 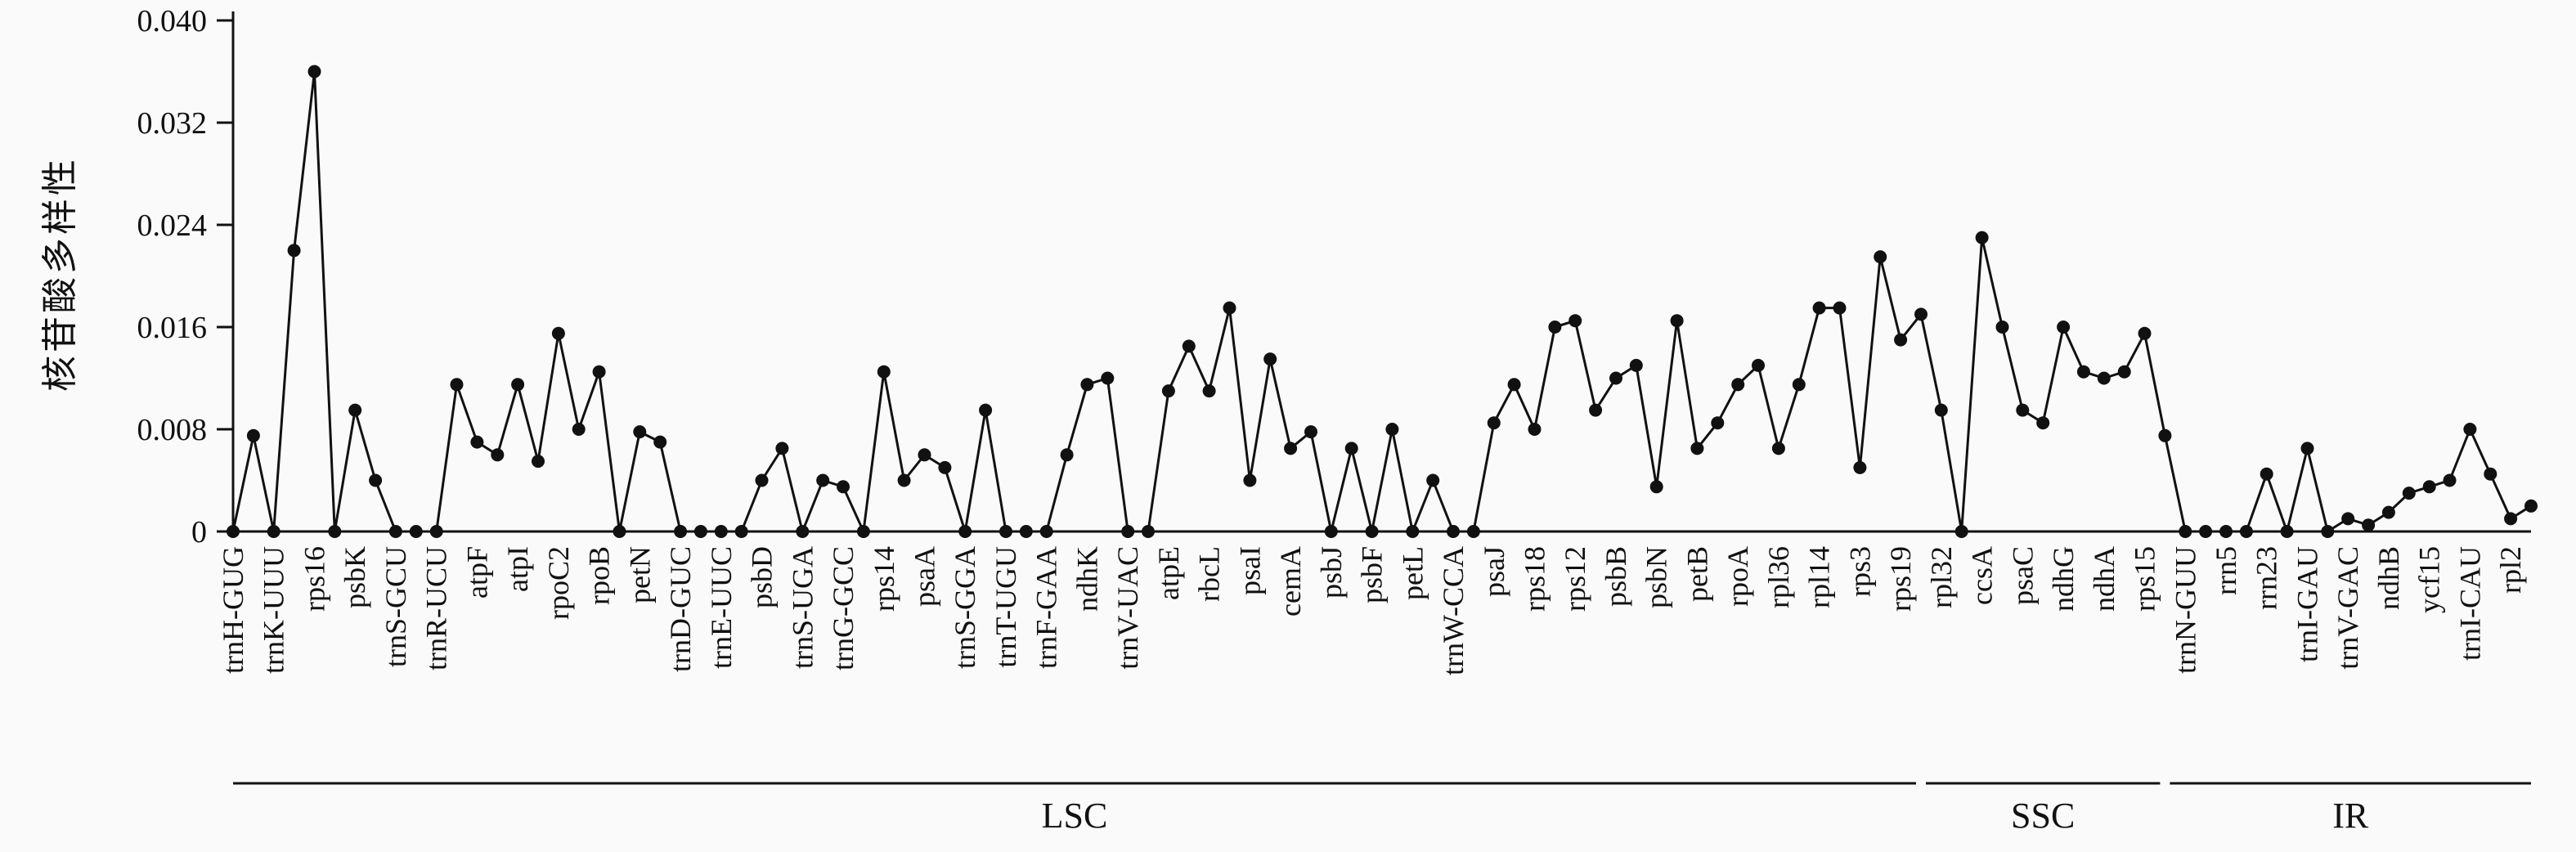 I want to click on y-axis-ticks: 0 0.008 0.016 0.024 0.032 0.040, so click(x=185, y=276).